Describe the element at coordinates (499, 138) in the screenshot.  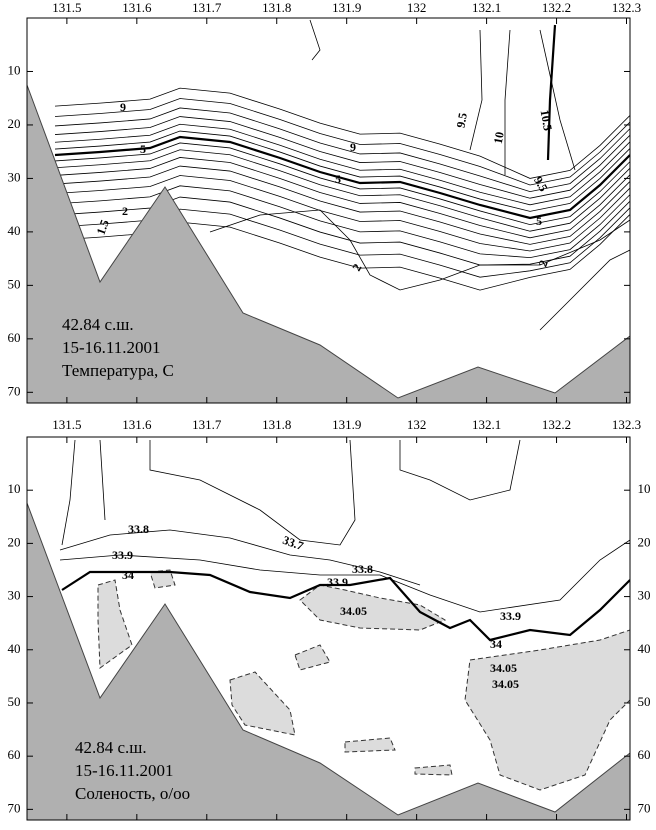
I see `contour-label: 10` at that location.